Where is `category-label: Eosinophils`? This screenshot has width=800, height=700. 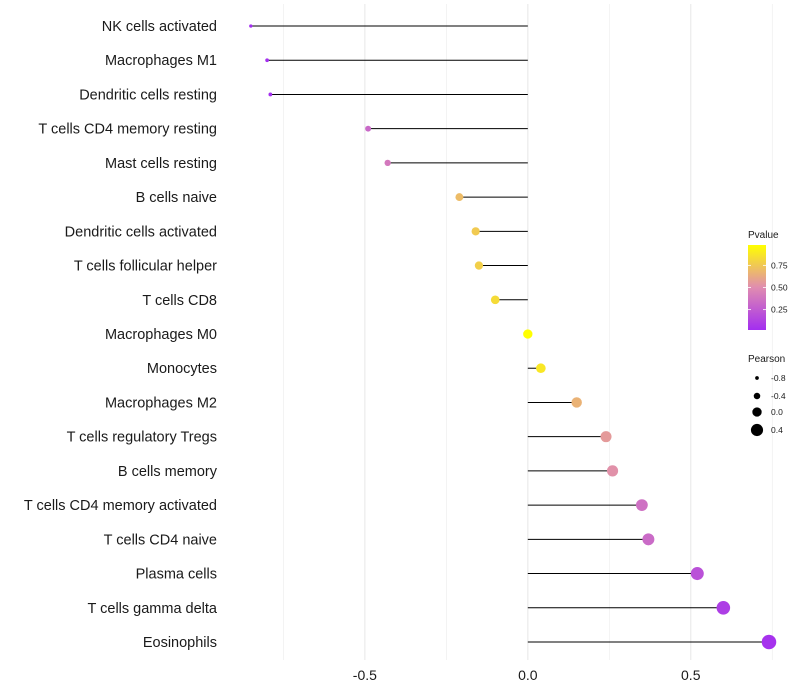 category-label: Eosinophils is located at coordinates (180, 643).